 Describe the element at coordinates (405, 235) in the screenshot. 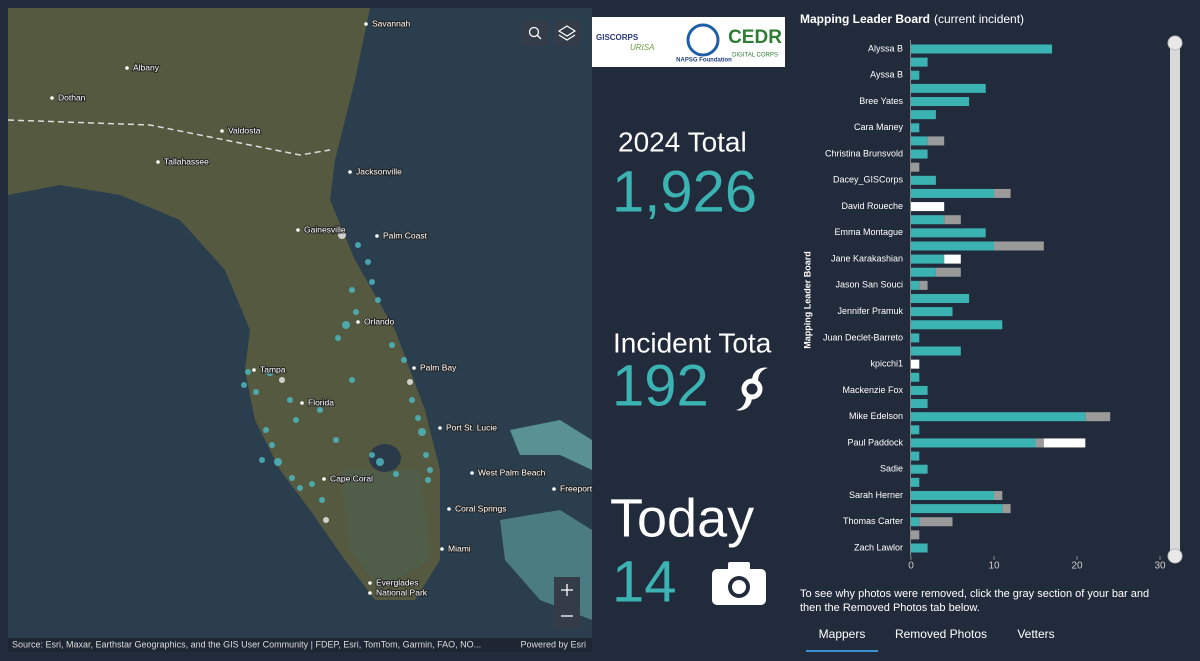

I see `map-label: Palm Coast` at that location.